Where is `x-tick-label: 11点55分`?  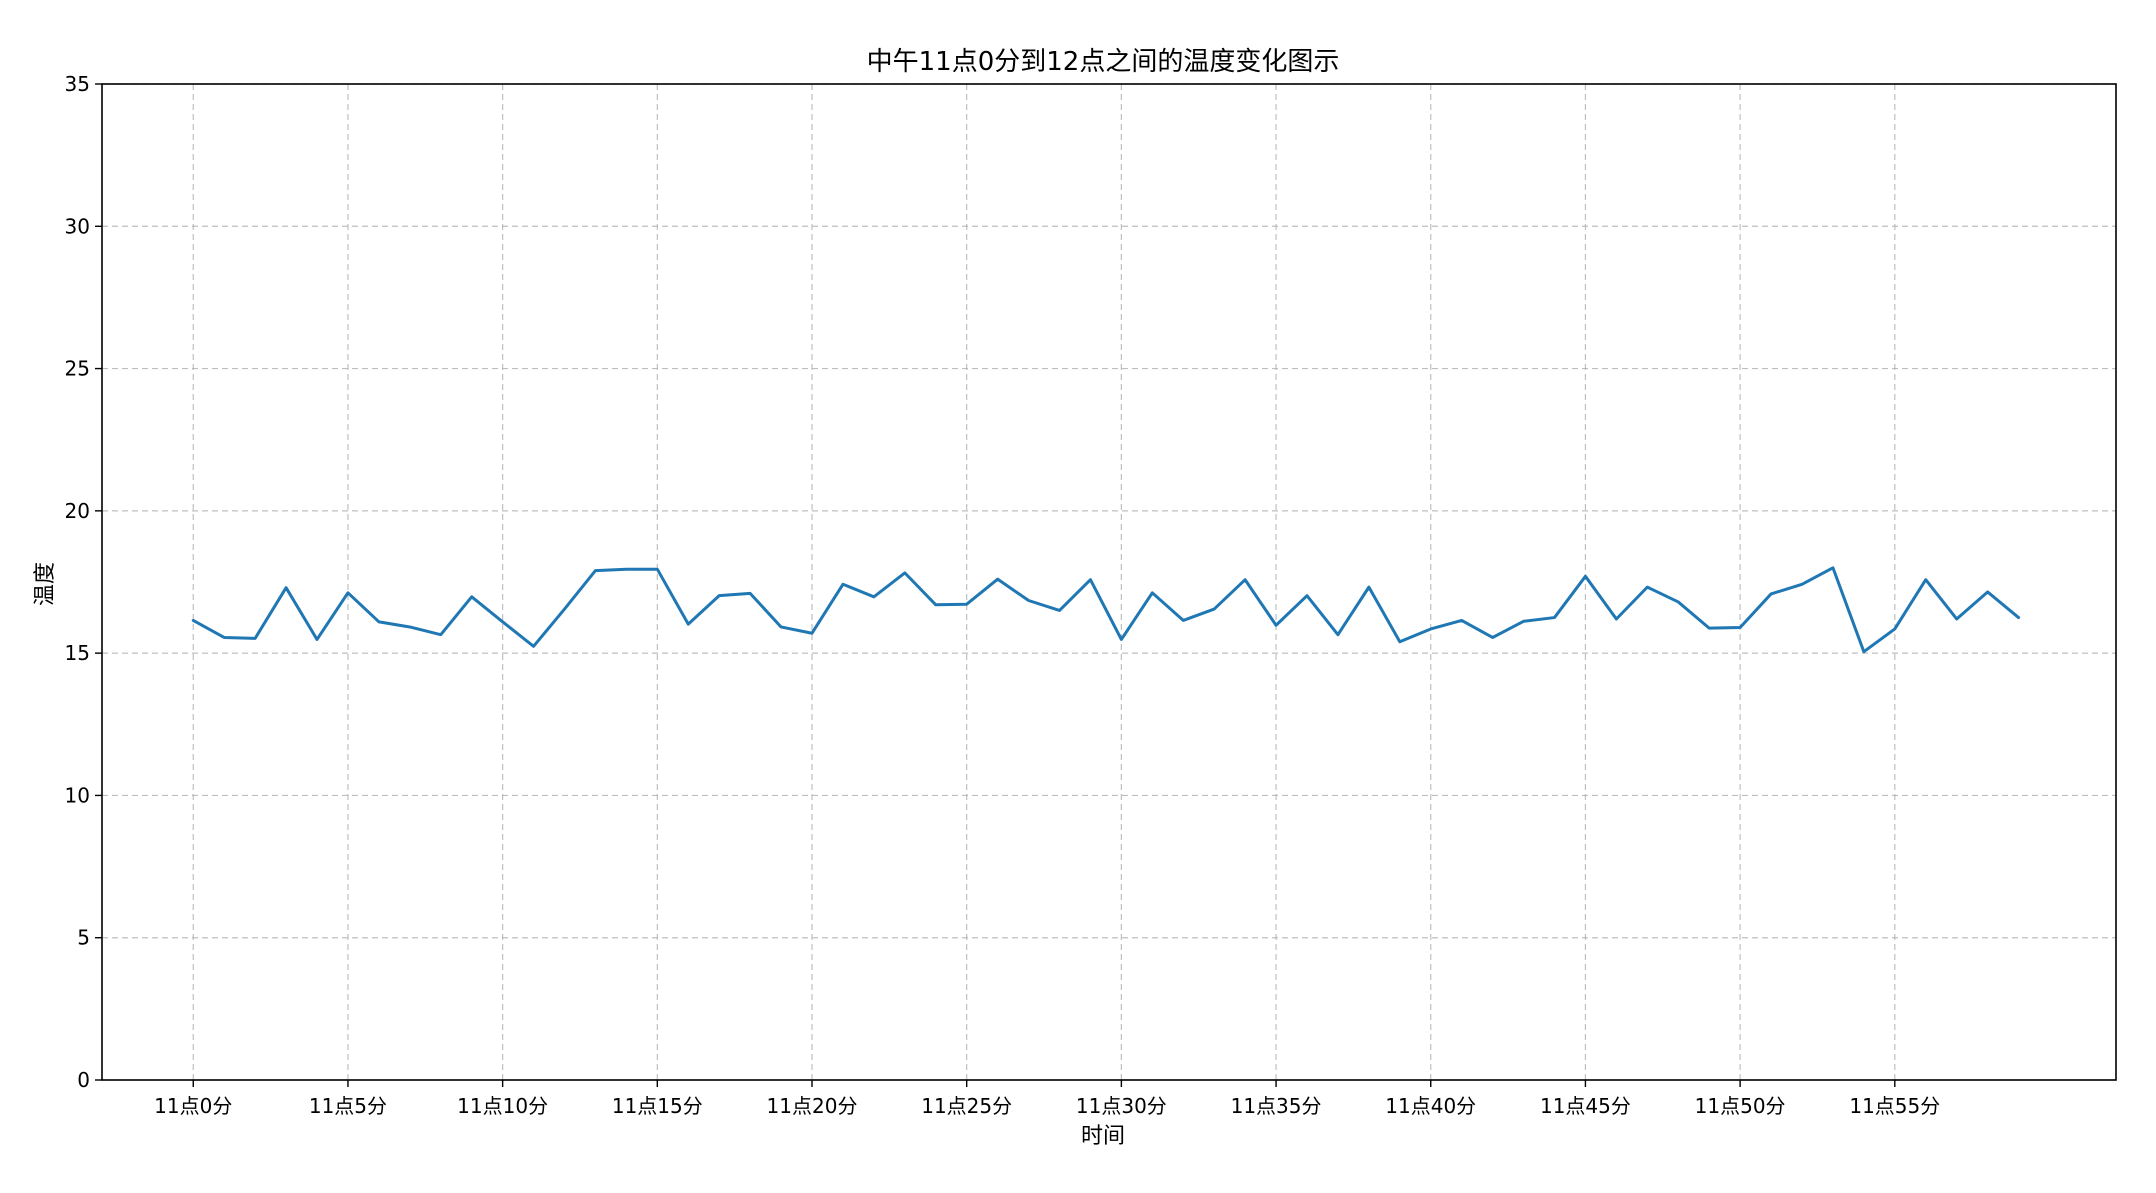
x-tick-label: 11点55分 is located at coordinates (1894, 1106).